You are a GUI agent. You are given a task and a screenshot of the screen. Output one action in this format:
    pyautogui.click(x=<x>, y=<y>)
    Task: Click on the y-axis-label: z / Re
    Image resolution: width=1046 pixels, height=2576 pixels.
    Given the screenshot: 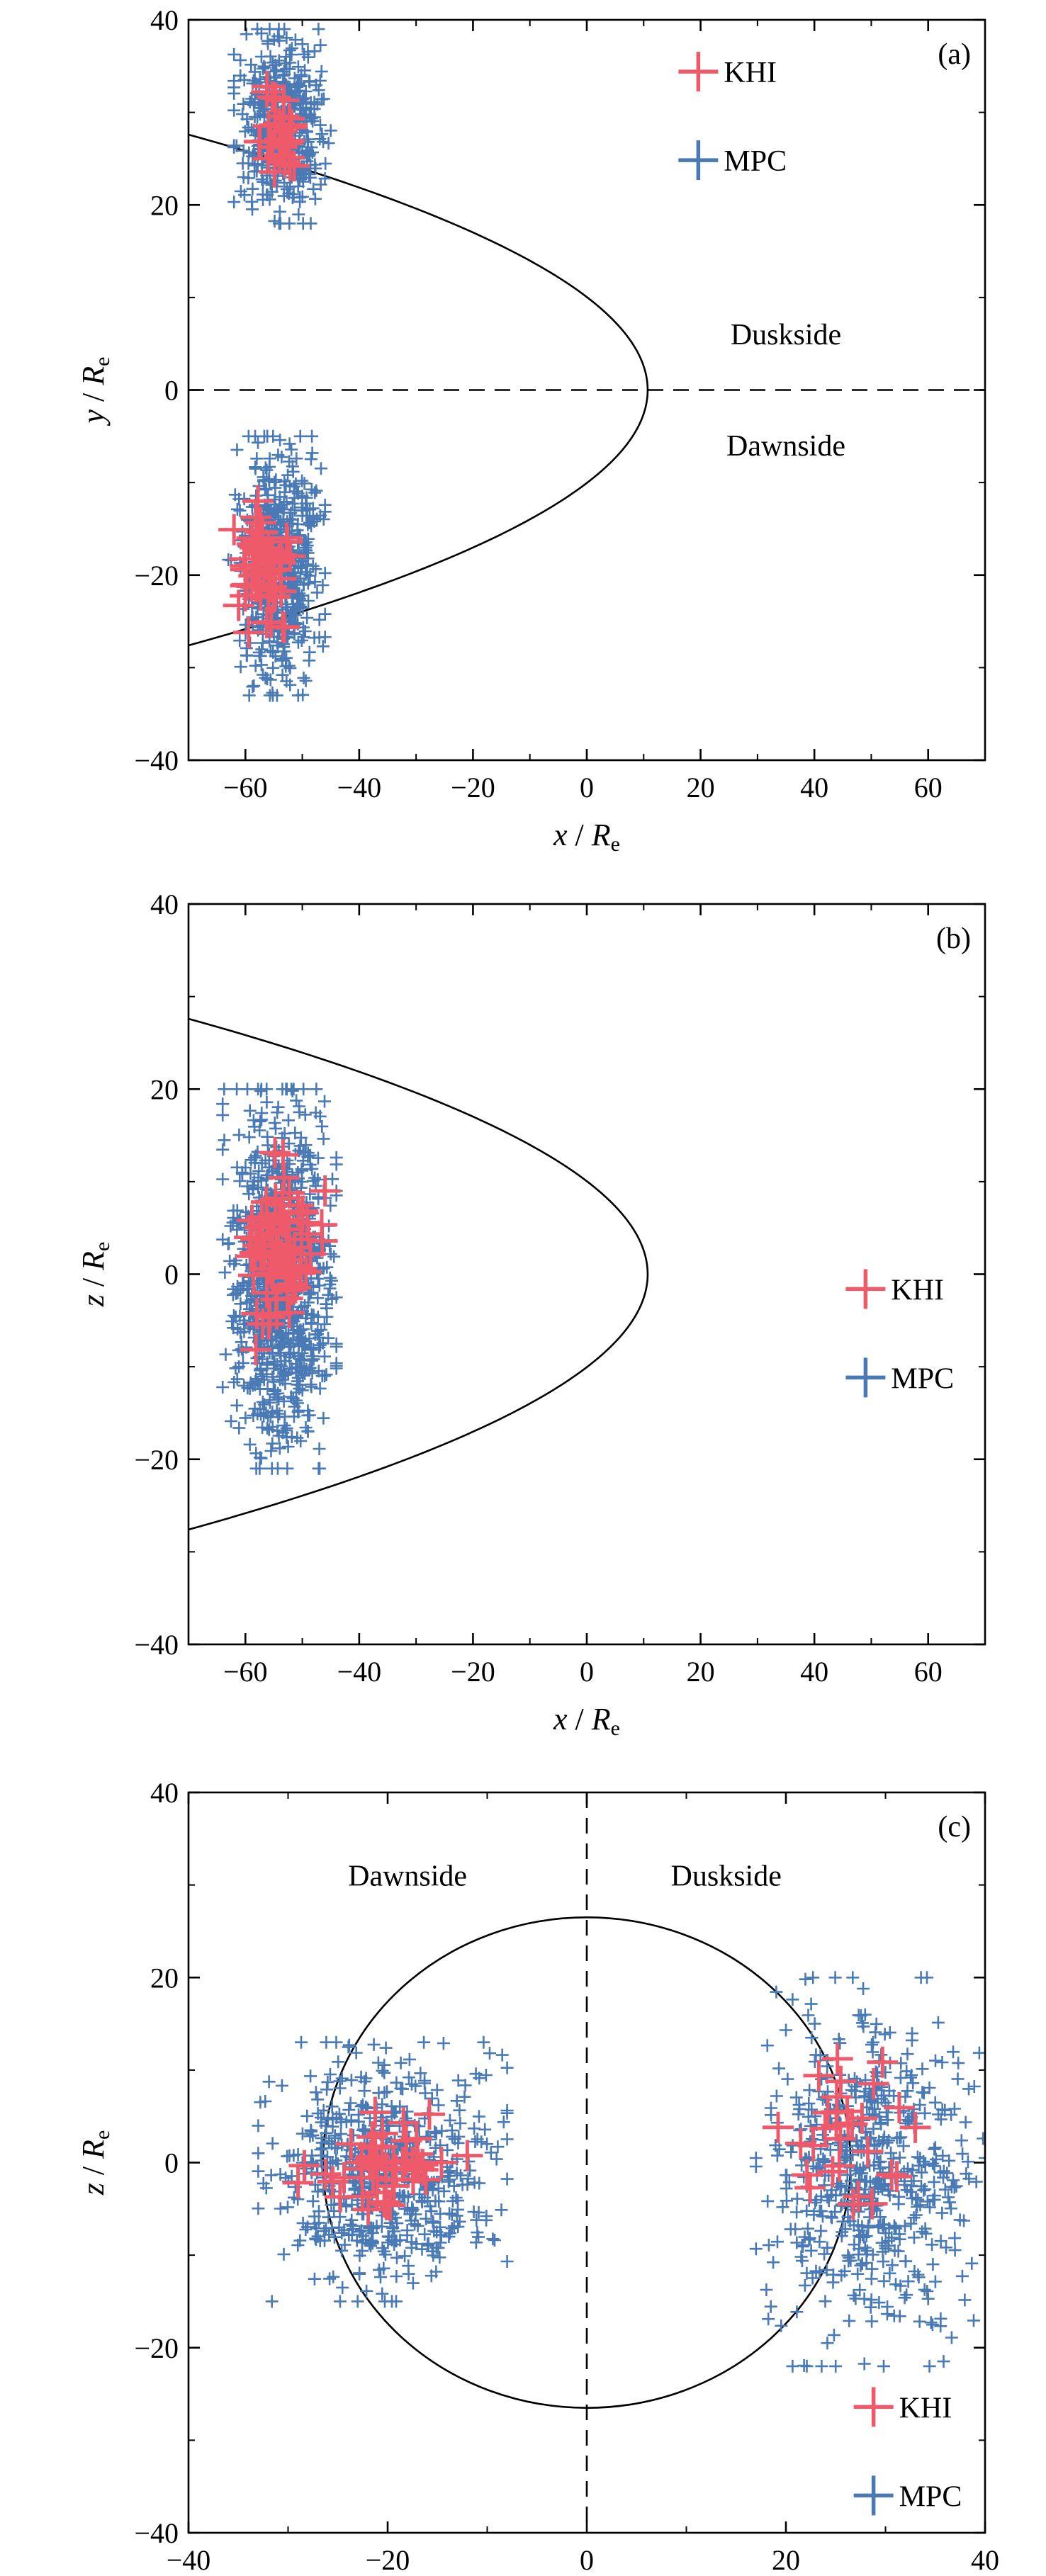 What is the action you would take?
    pyautogui.click(x=95, y=1275)
    